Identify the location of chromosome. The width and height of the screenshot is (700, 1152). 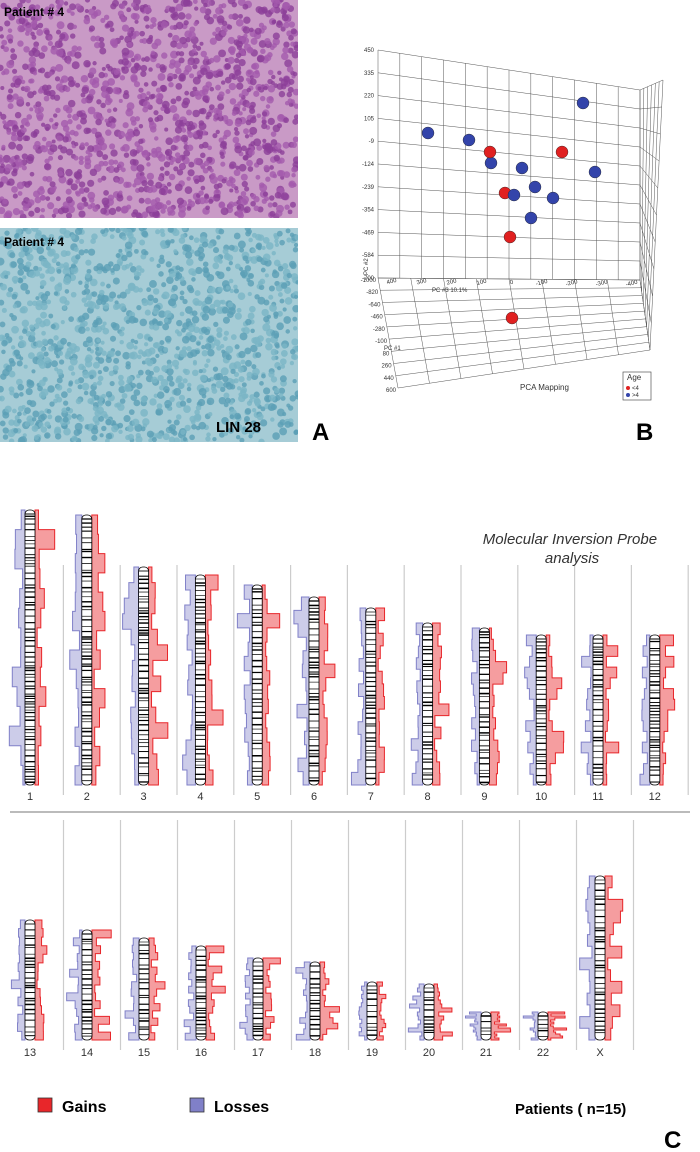
(655, 710).